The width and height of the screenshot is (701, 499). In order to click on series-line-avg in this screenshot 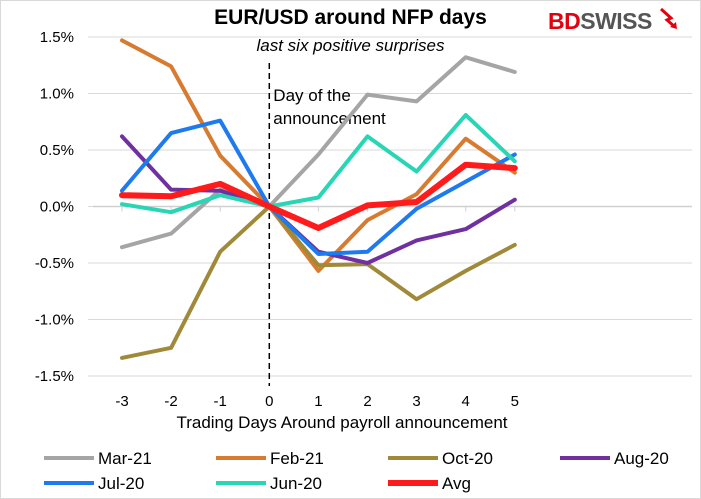, I will do `click(318, 196)`.